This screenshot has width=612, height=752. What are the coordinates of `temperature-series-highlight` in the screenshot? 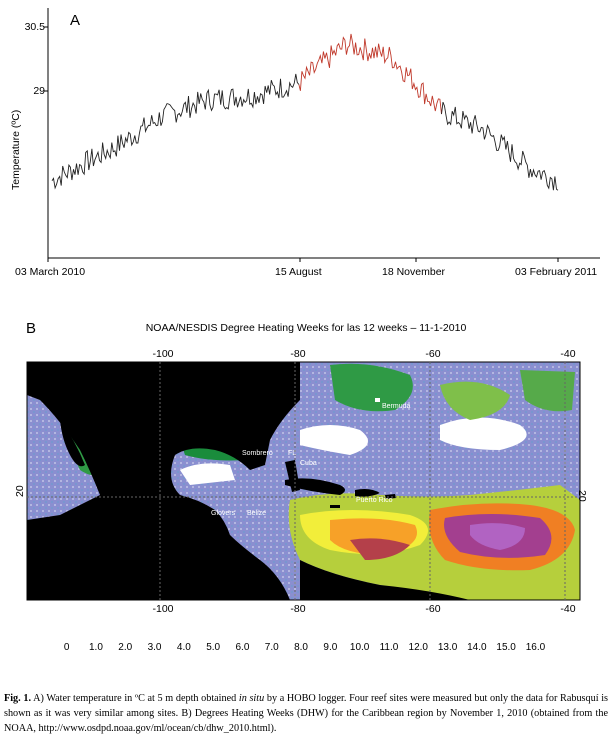 It's located at (370, 74).